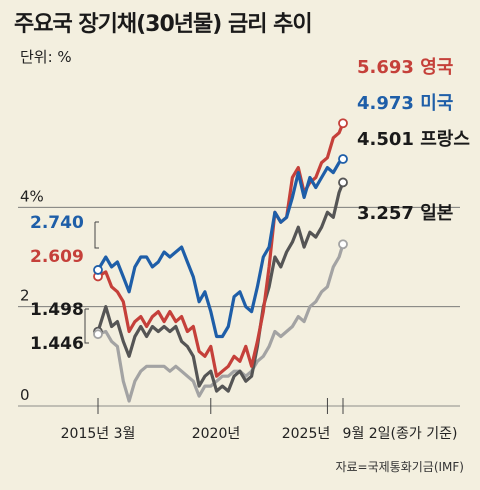 The image size is (480, 490). I want to click on y-axis-ticks: 4% 2 0, so click(32, 295).